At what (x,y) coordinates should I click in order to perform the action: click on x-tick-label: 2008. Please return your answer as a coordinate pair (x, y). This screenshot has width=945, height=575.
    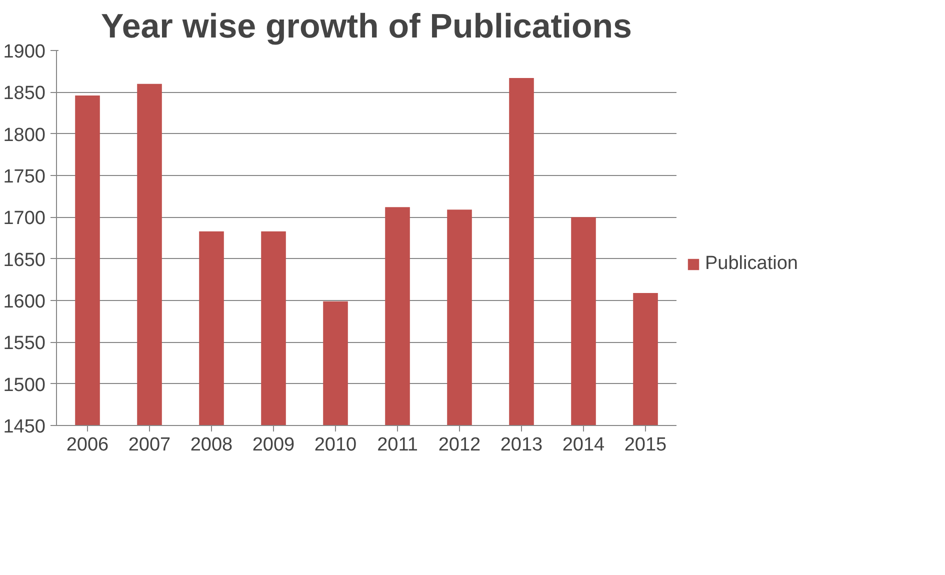
    Looking at the image, I should click on (211, 445).